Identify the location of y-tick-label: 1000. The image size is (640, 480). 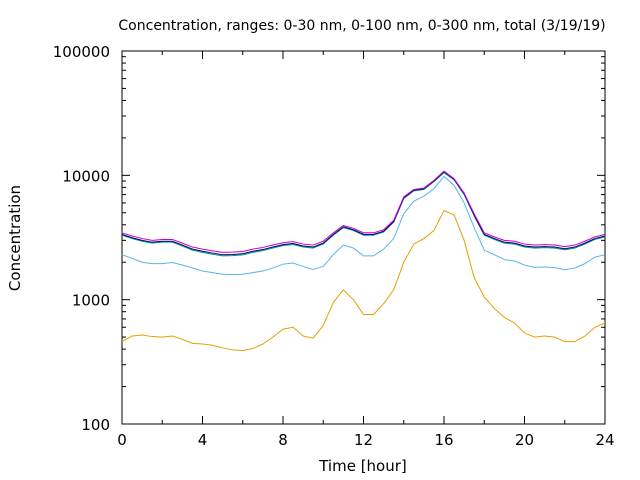
(91, 301).